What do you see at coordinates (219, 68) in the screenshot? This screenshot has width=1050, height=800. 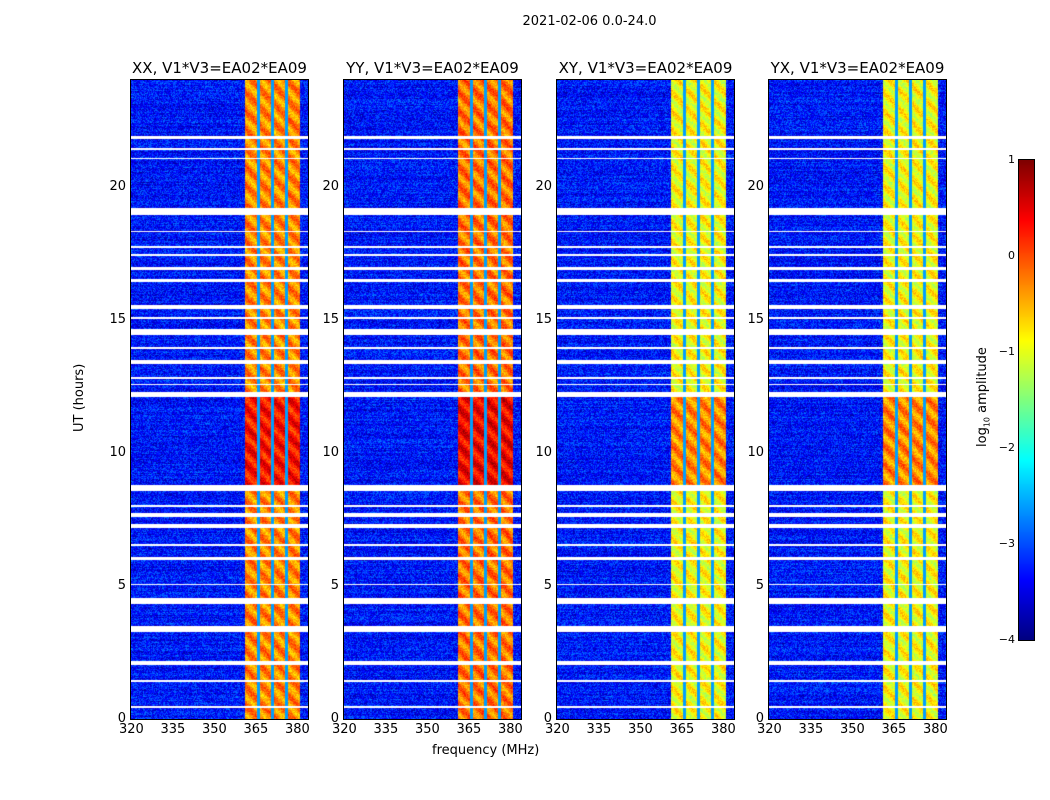 I see `panel-title: XX, V1*V3=EA02*EA09` at bounding box center [219, 68].